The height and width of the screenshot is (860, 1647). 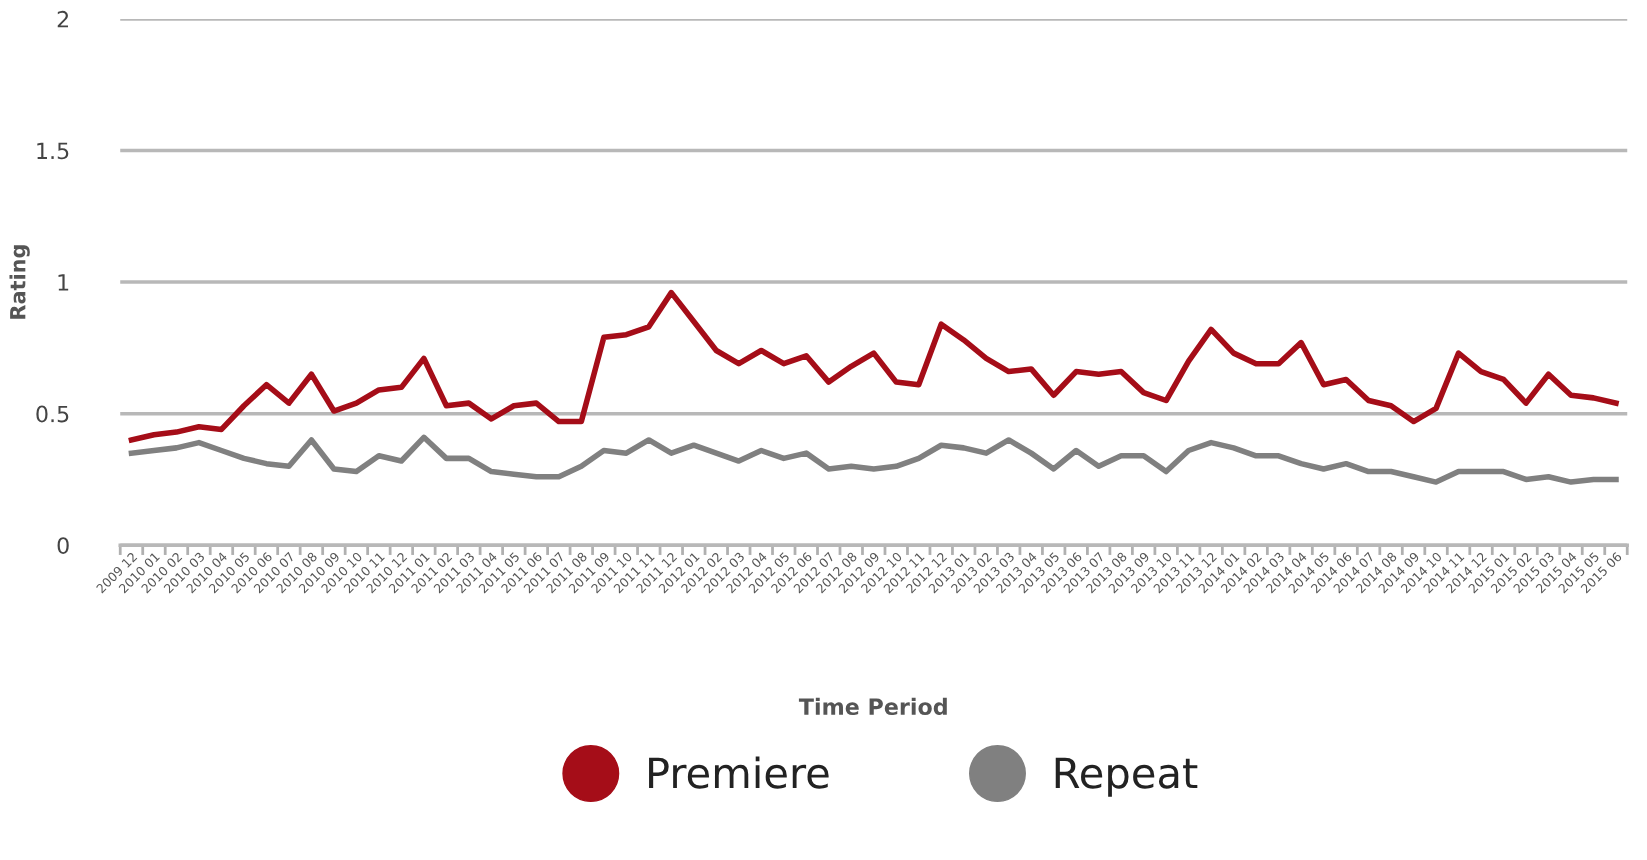 I want to click on y-axis-title: Rating, so click(x=19, y=282).